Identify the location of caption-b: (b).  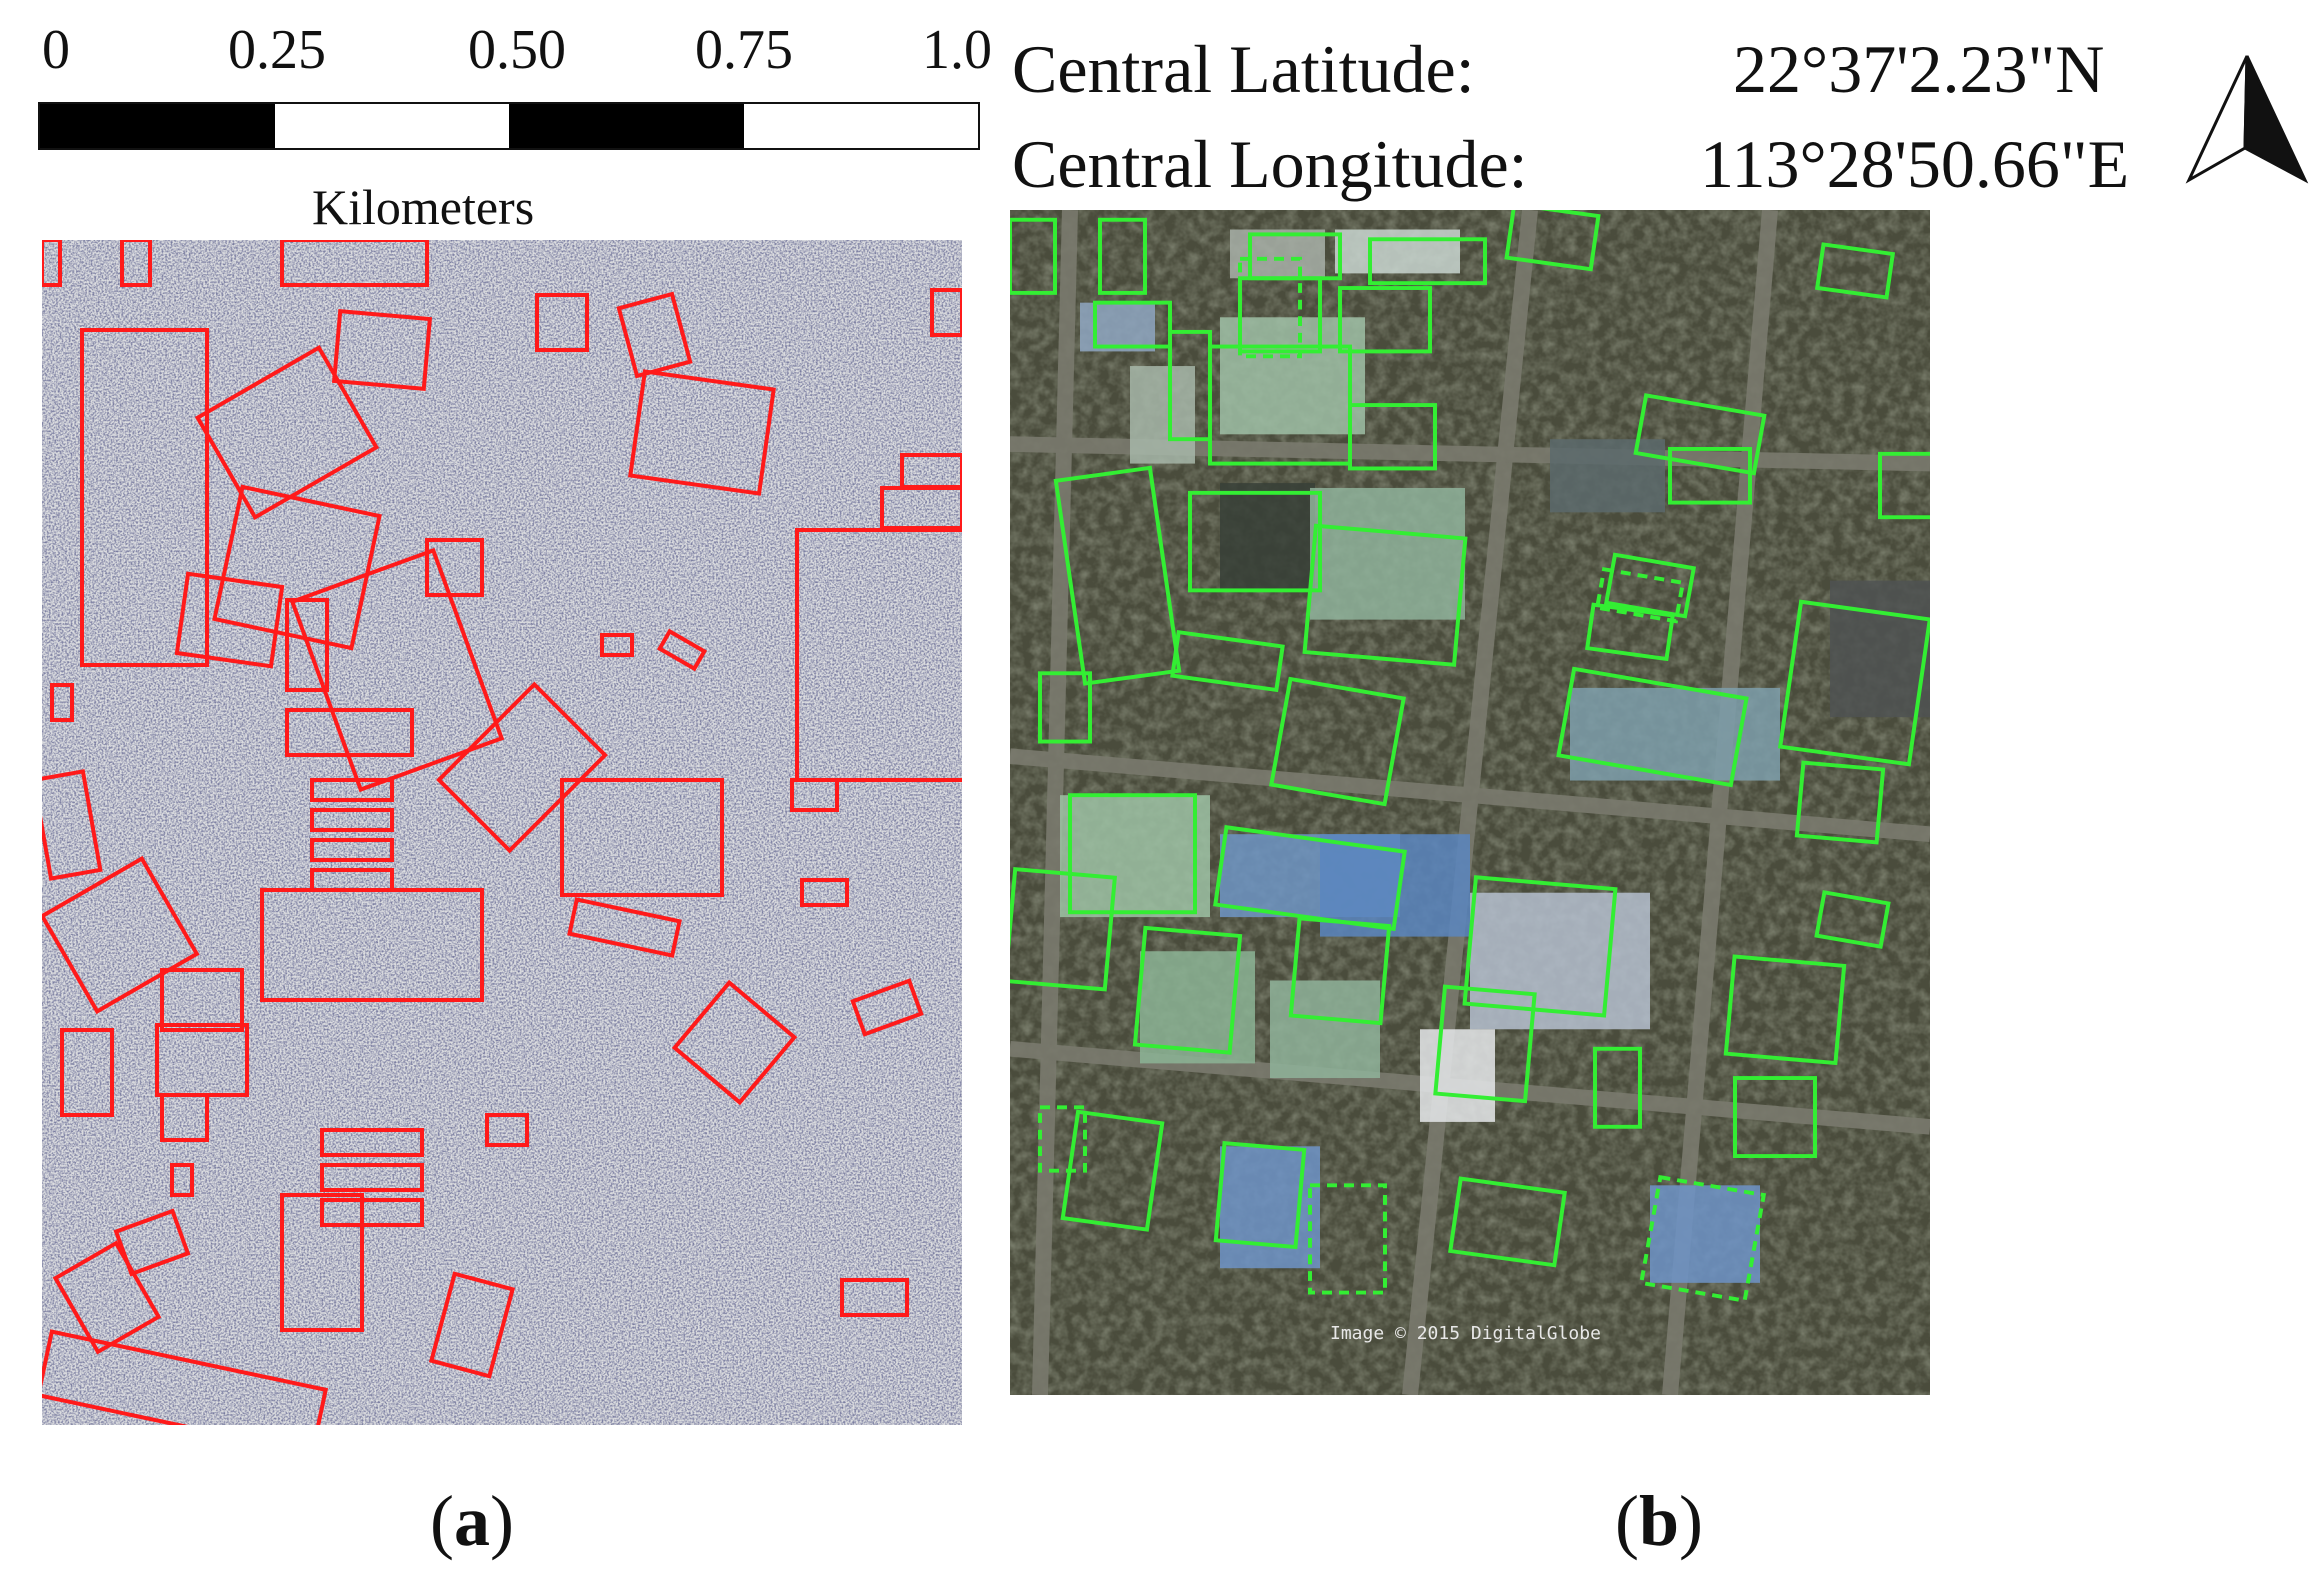
(1659, 1521).